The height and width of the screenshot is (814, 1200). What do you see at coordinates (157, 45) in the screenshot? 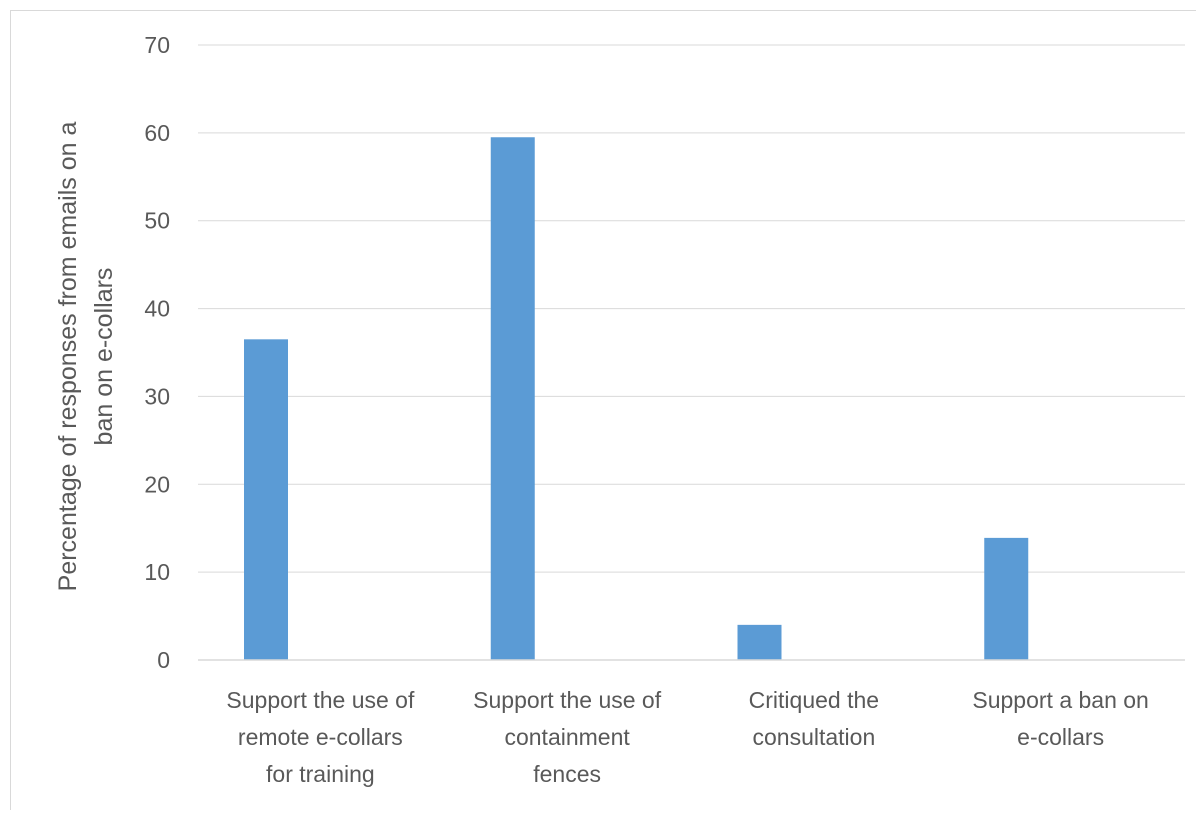
I see `y-tick-label: 70` at bounding box center [157, 45].